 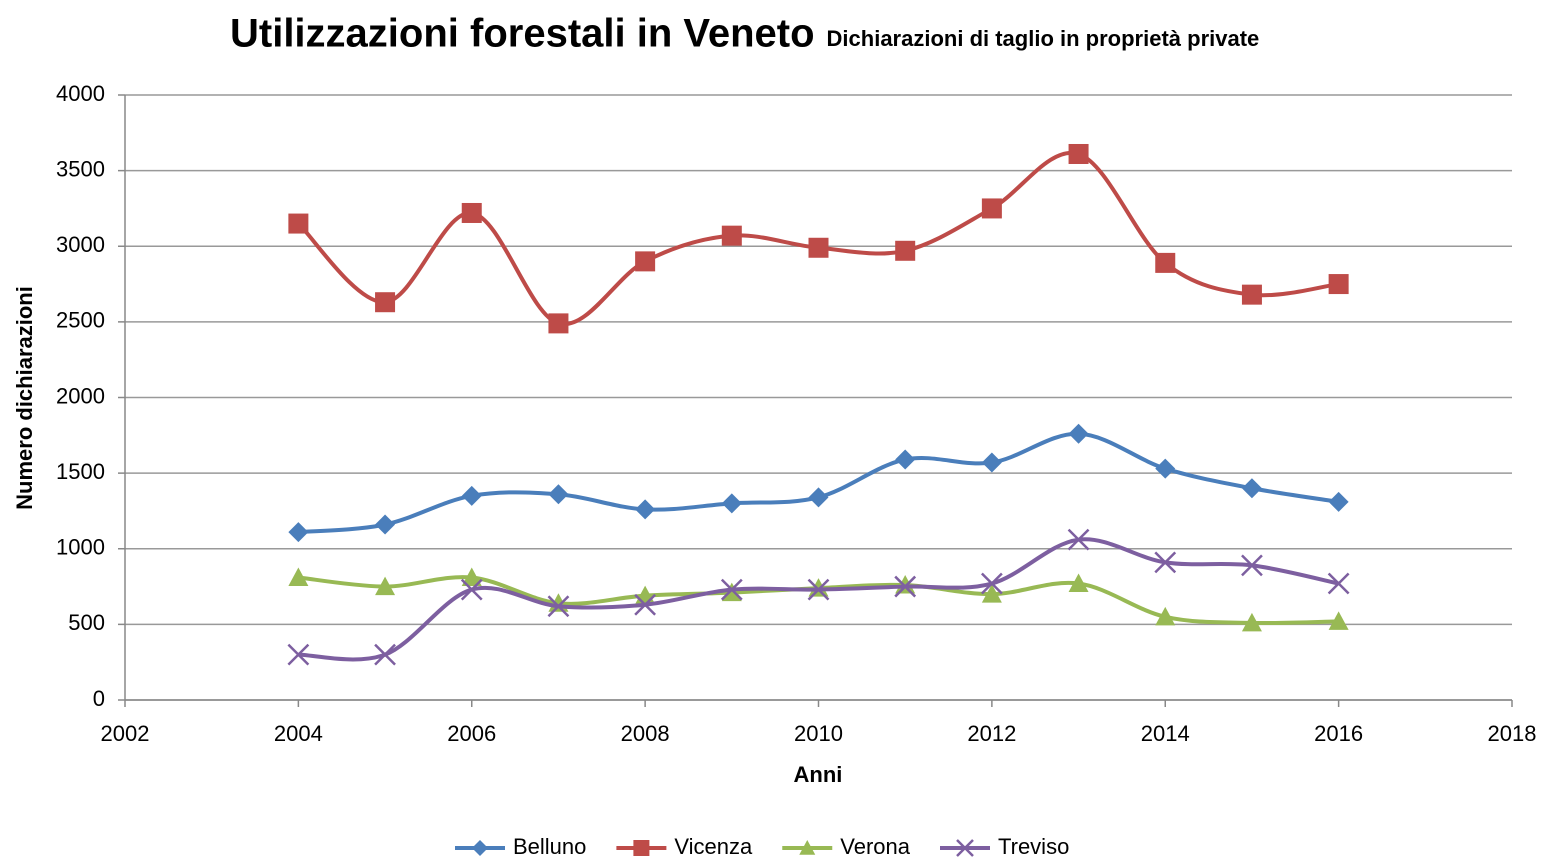 What do you see at coordinates (99, 698) in the screenshot?
I see `y-tick-label: 0` at bounding box center [99, 698].